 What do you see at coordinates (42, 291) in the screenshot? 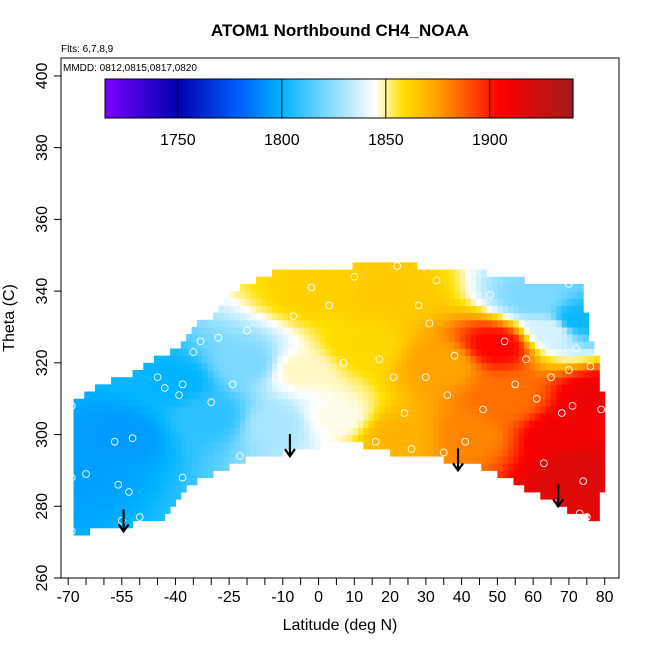
I see `y-tick-label: 340` at bounding box center [42, 291].